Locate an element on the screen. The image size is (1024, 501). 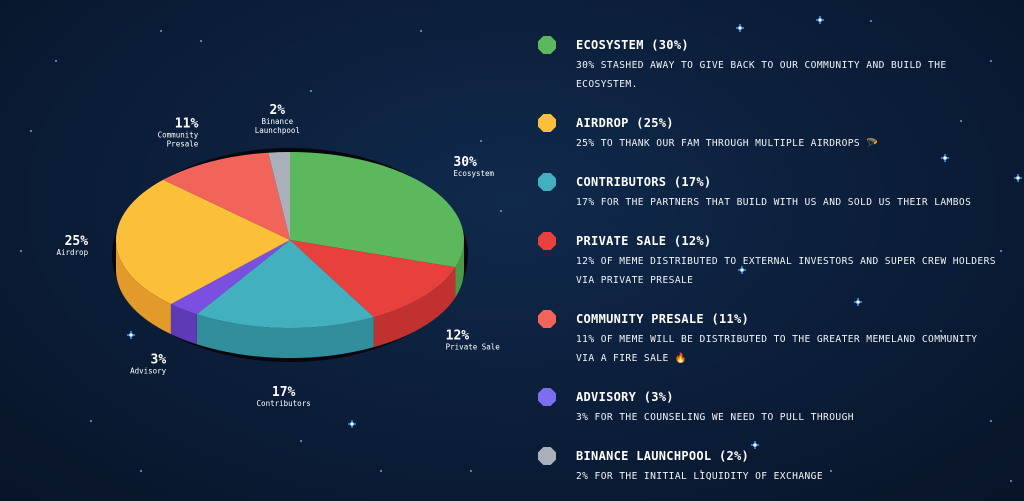
slice-name: Ecosystem is located at coordinates (473, 173).